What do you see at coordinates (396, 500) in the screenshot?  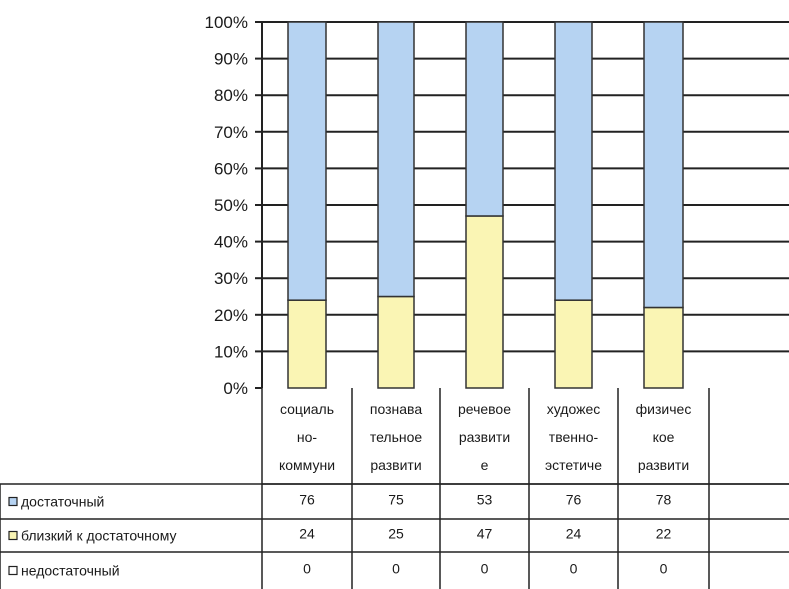 I see `data-value: 75` at bounding box center [396, 500].